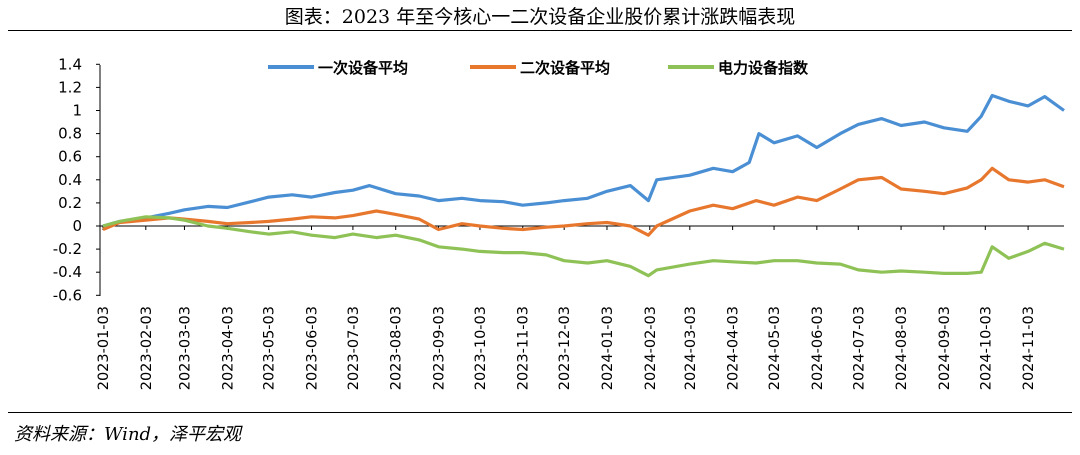  Describe the element at coordinates (70, 180) in the screenshot. I see `y-tick-label: 0.4` at that location.